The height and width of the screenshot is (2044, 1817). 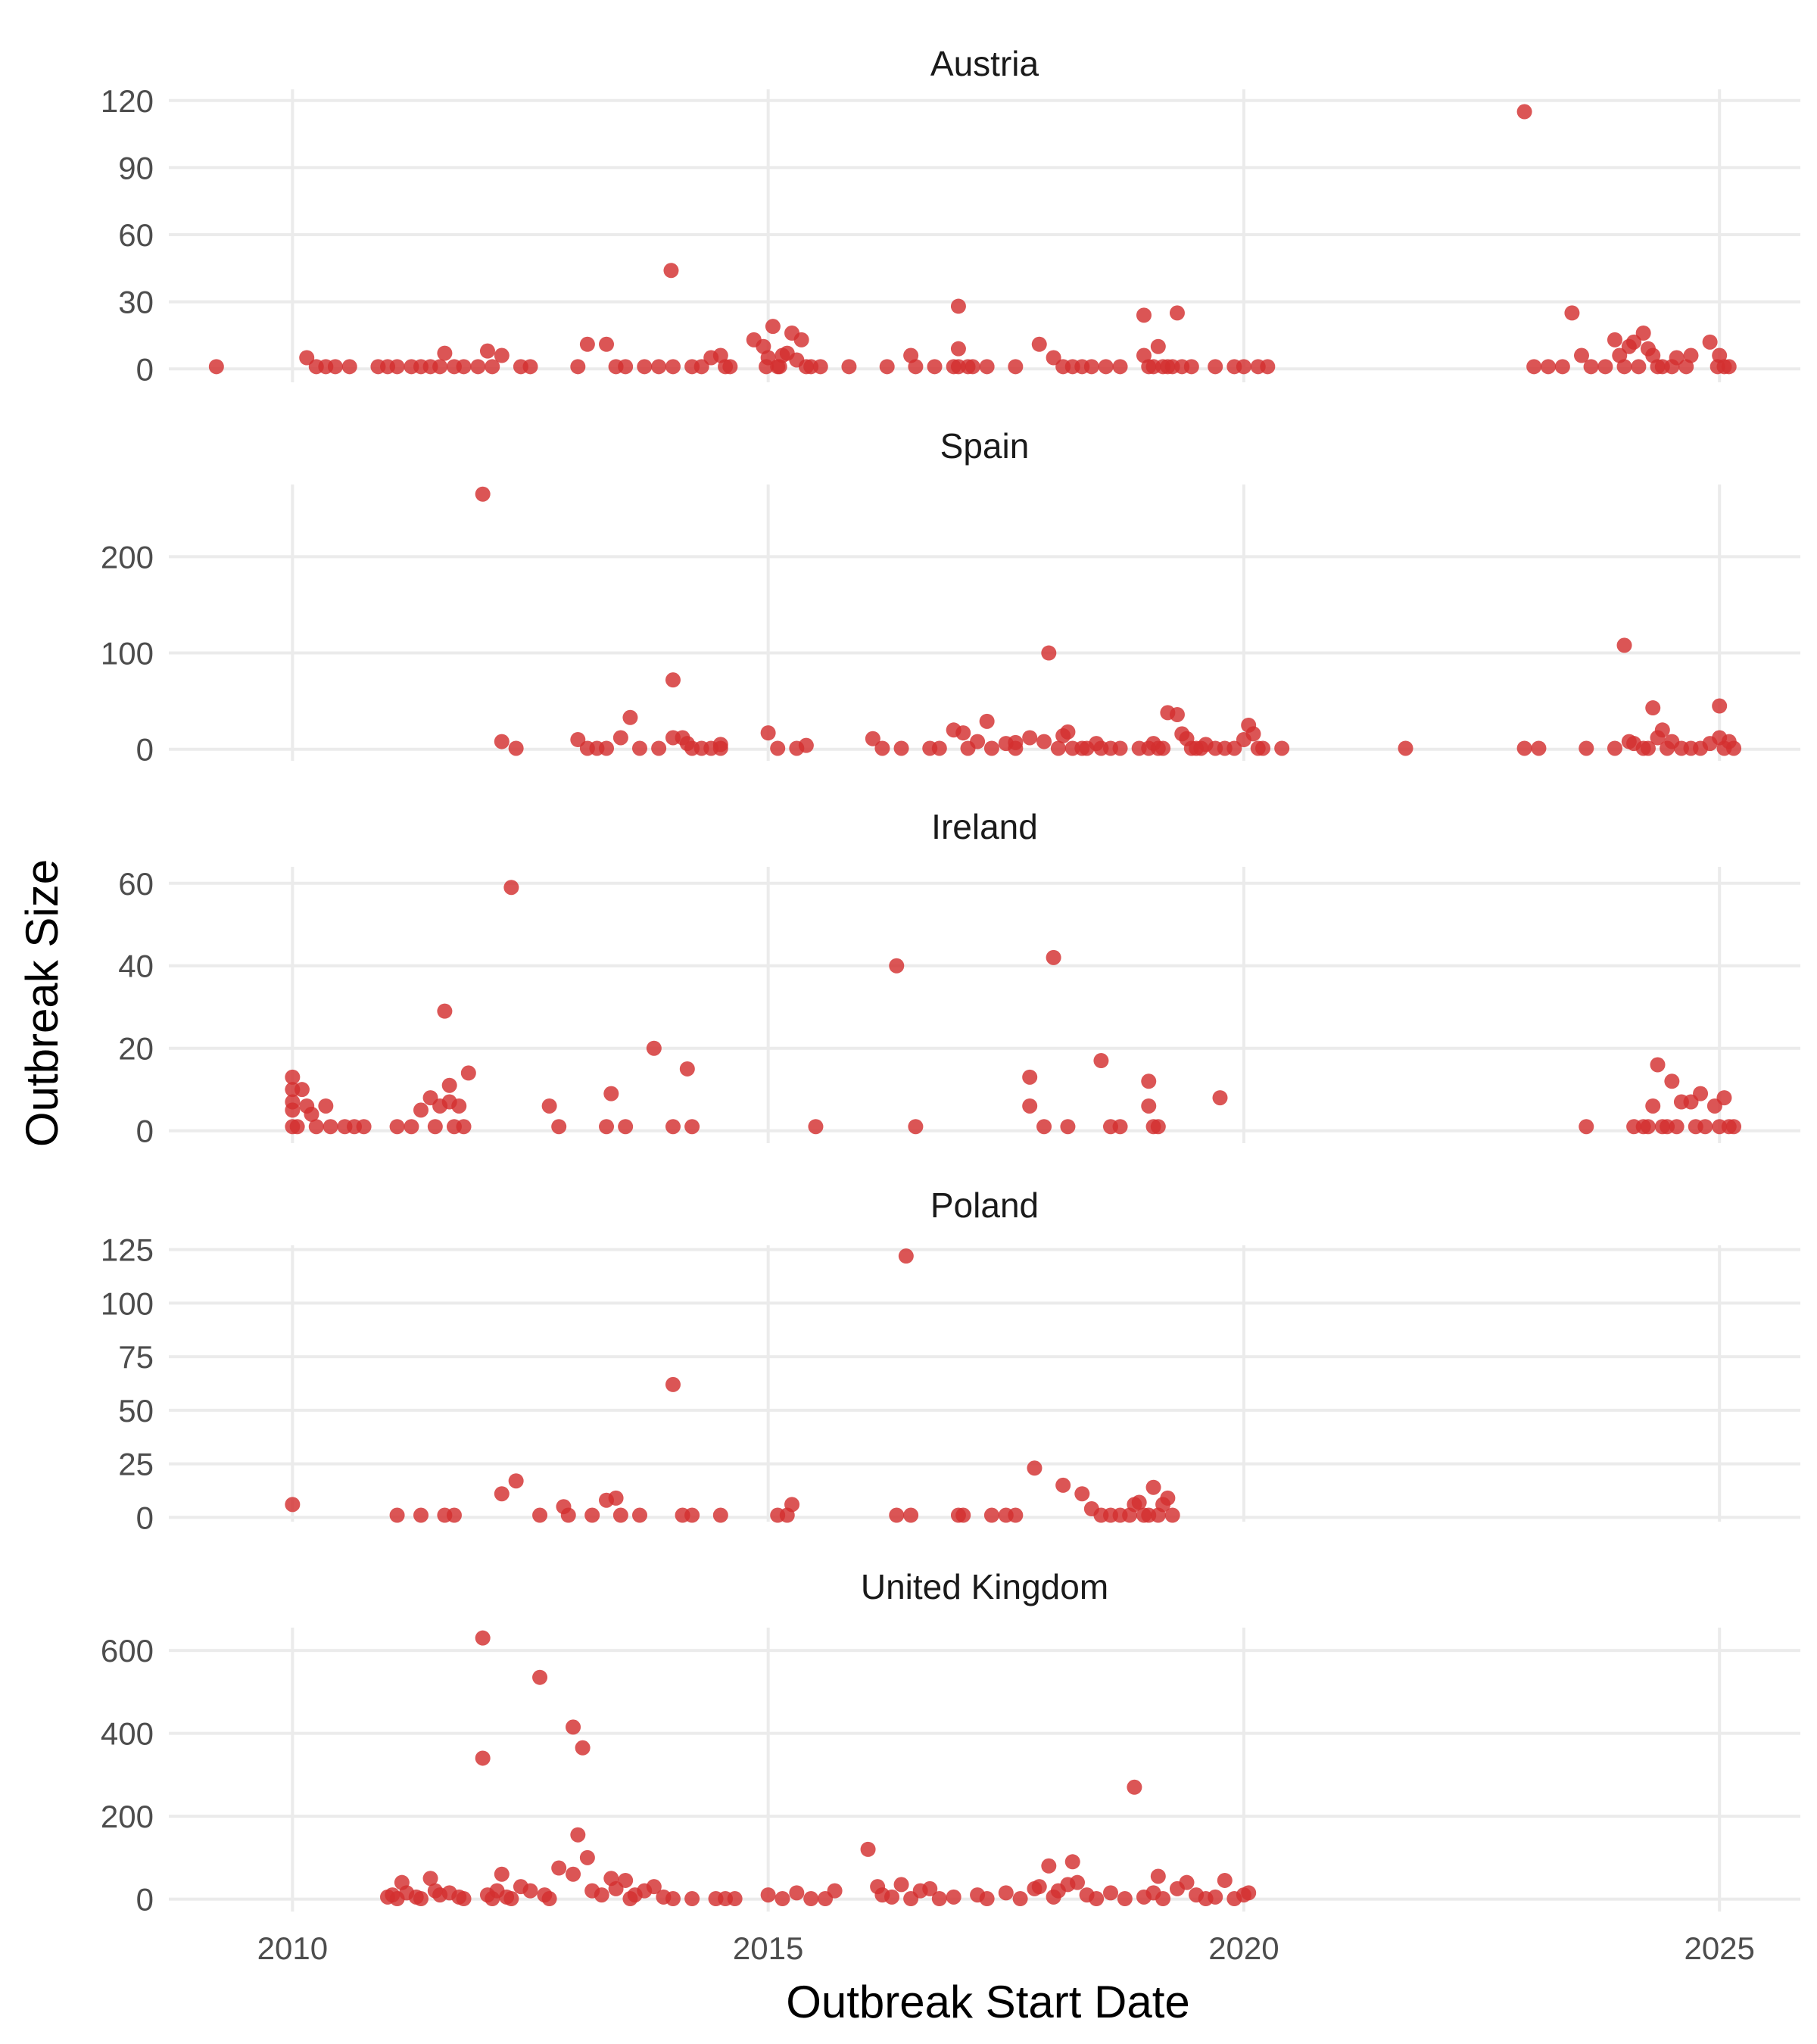 What do you see at coordinates (136, 1357) in the screenshot?
I see `y-tick-label: 75` at bounding box center [136, 1357].